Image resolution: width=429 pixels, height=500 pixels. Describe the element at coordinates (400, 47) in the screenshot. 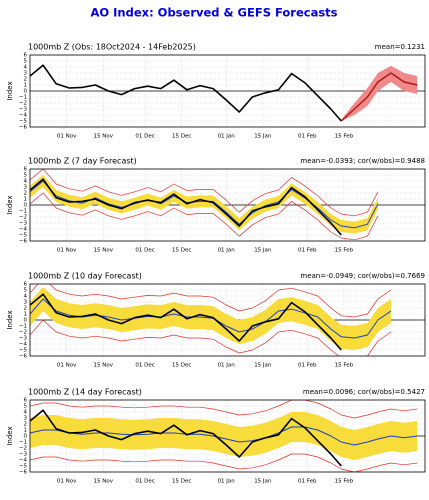

I see `panel-stat: mean=0.1231` at that location.